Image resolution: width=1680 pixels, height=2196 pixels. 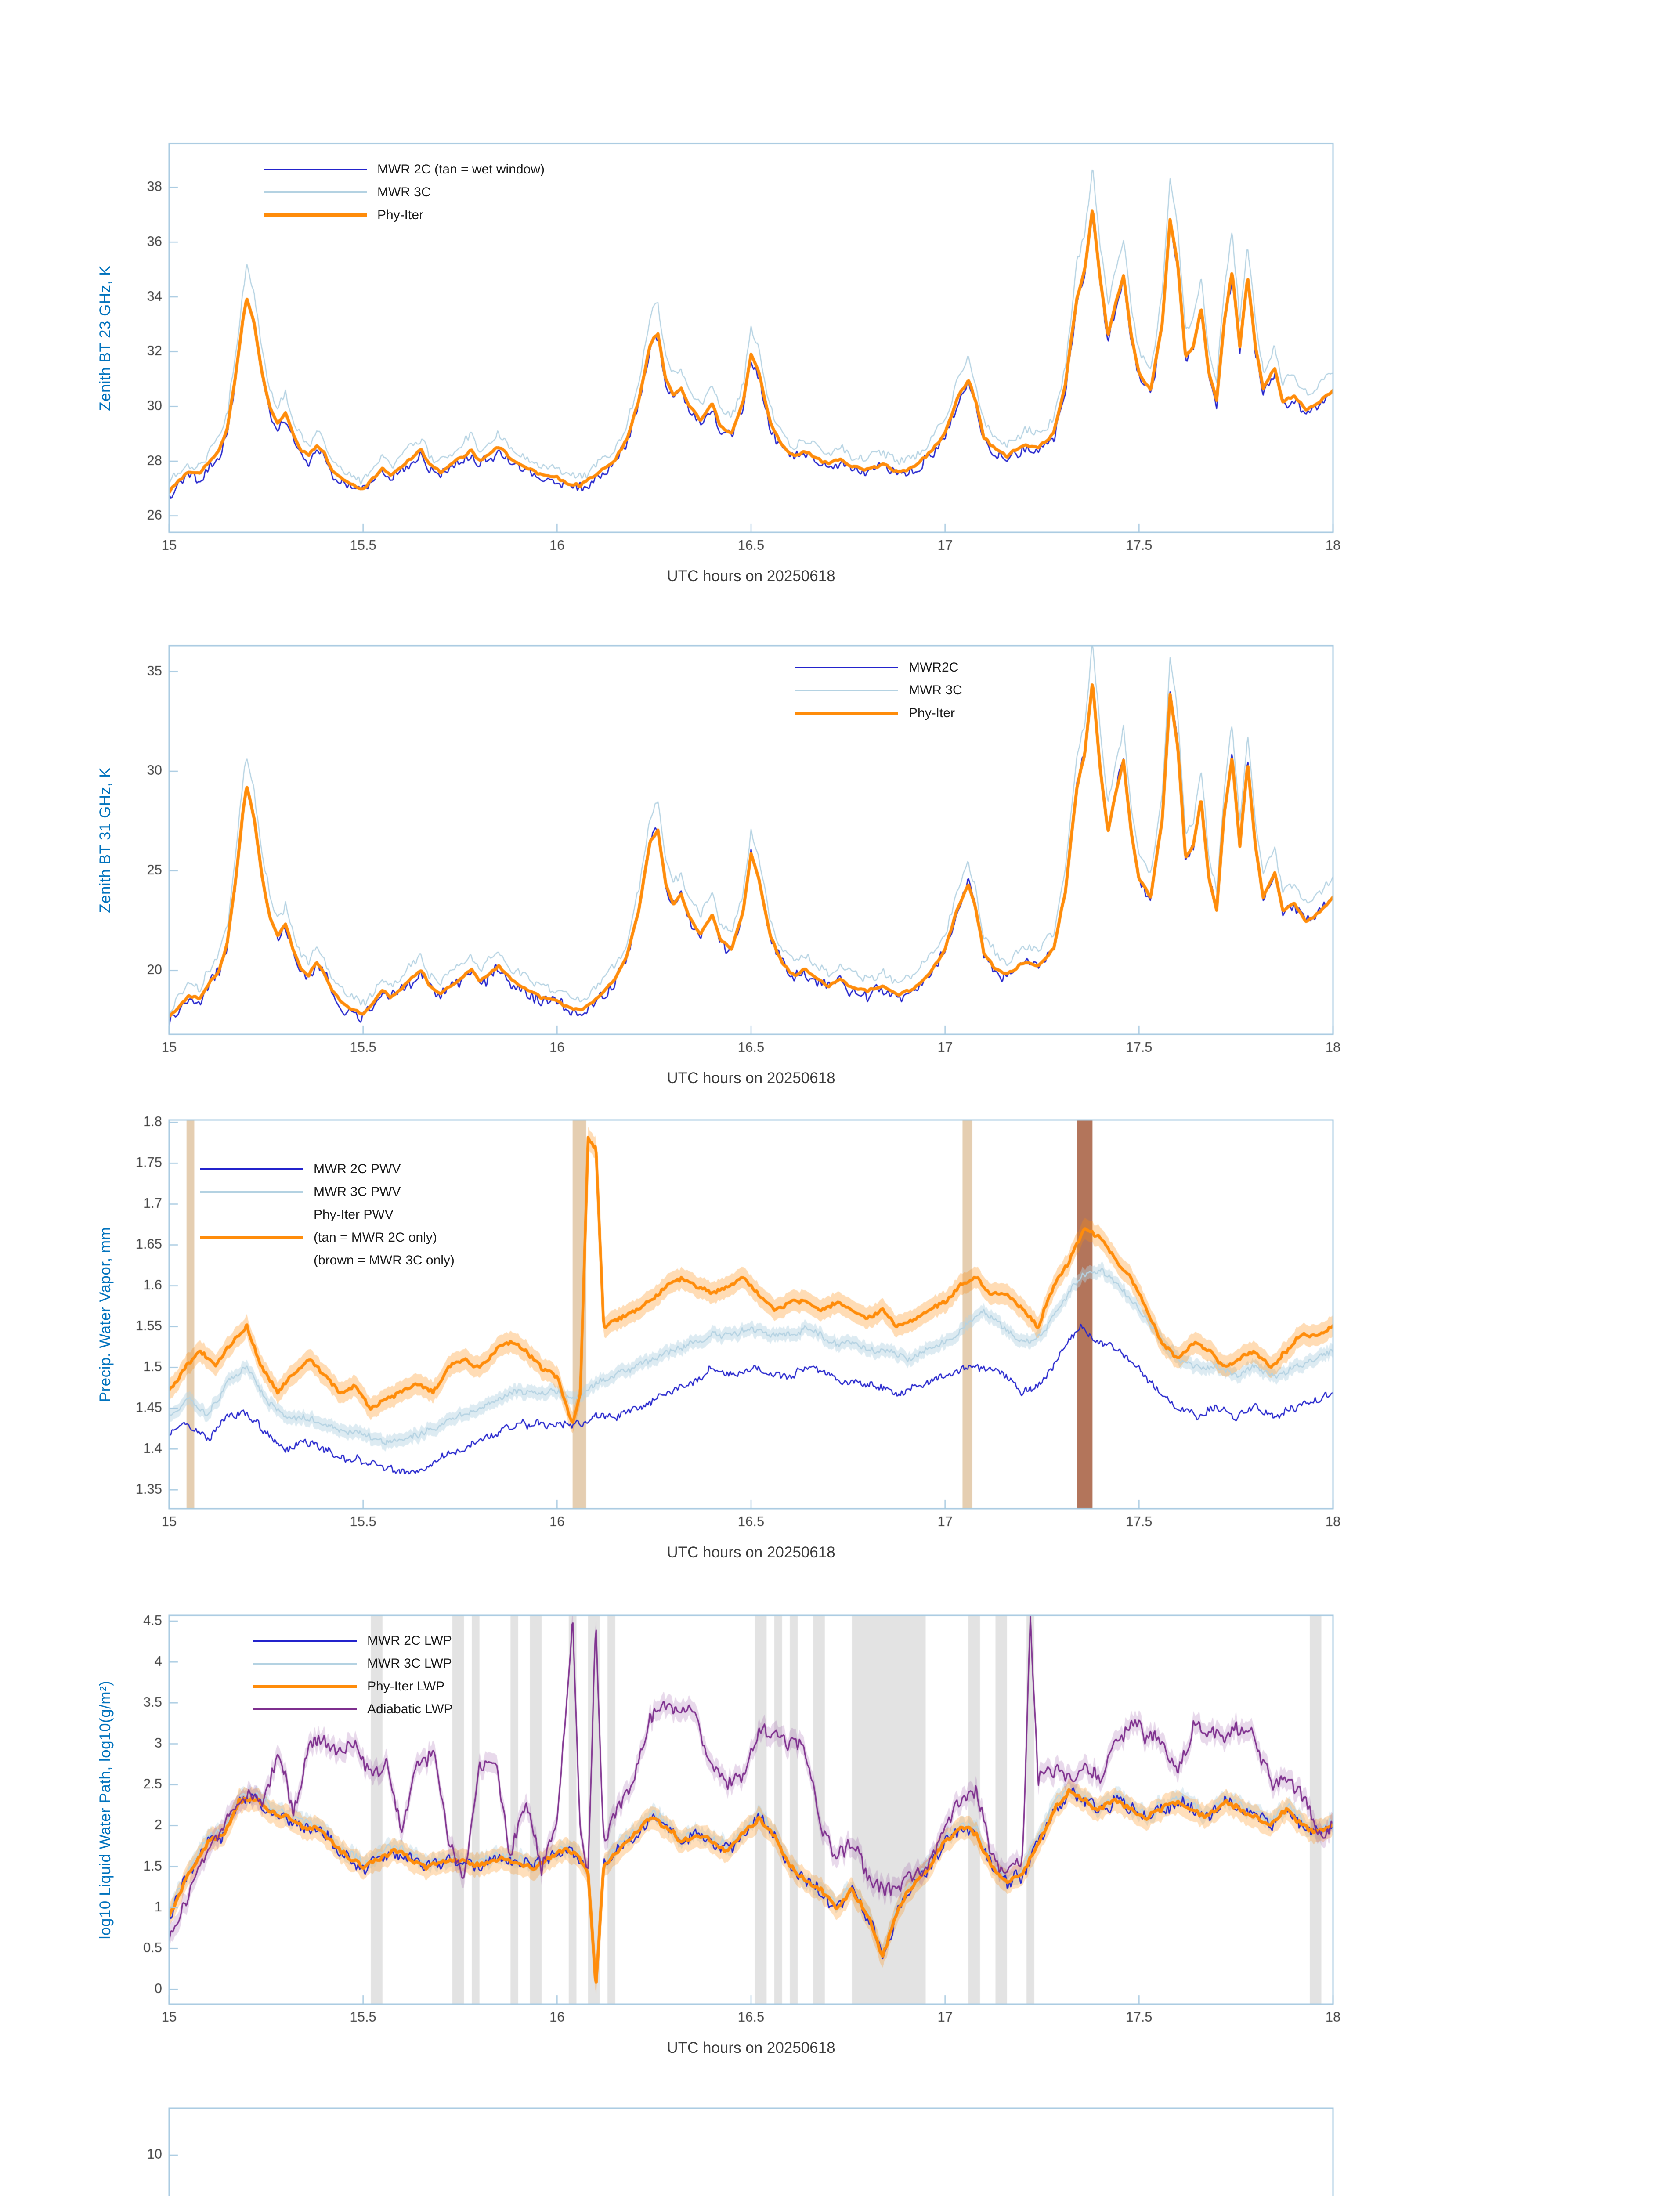 I want to click on legend-item: Phy-Iter PWV, so click(x=327, y=1214).